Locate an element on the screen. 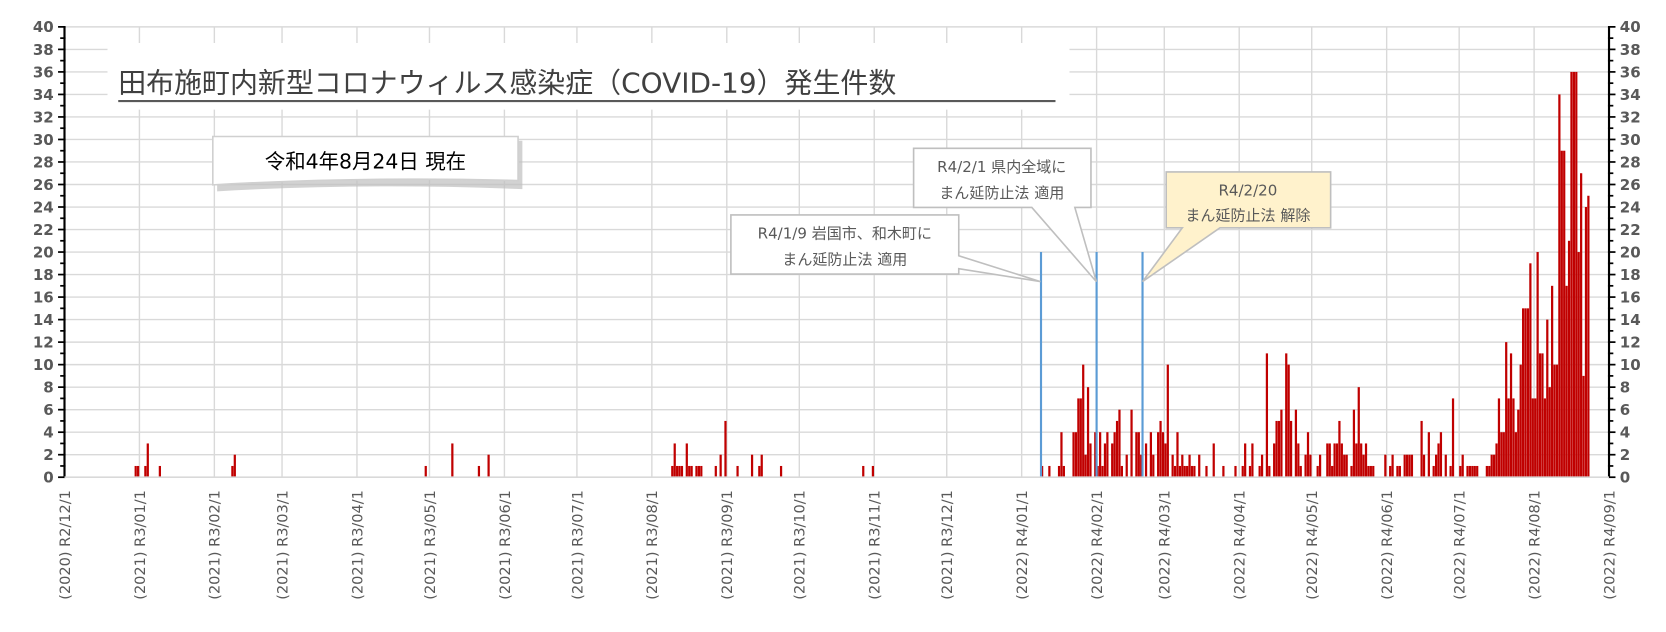 The height and width of the screenshot is (632, 1666). callout-r4-2-1: R4/2/1 県内全域に まん延防止法 適用 is located at coordinates (1005, 215).